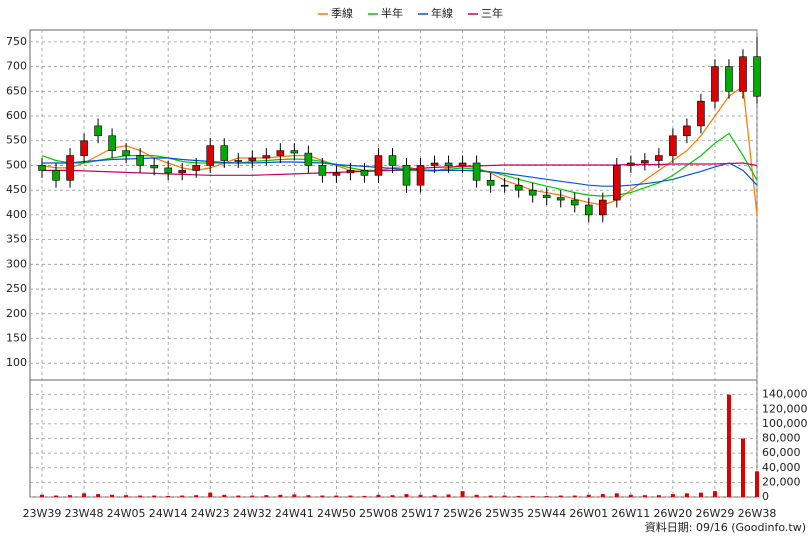 This screenshot has width=808, height=540. What do you see at coordinates (16, 263) in the screenshot?
I see `y-tick-label: 300` at bounding box center [16, 263].